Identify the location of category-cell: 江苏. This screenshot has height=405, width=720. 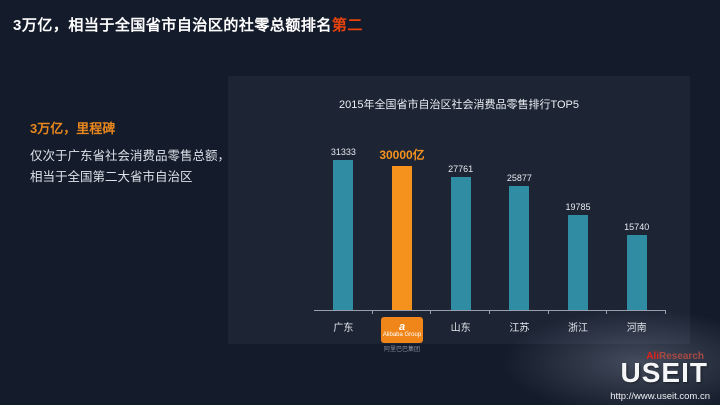
(519, 332).